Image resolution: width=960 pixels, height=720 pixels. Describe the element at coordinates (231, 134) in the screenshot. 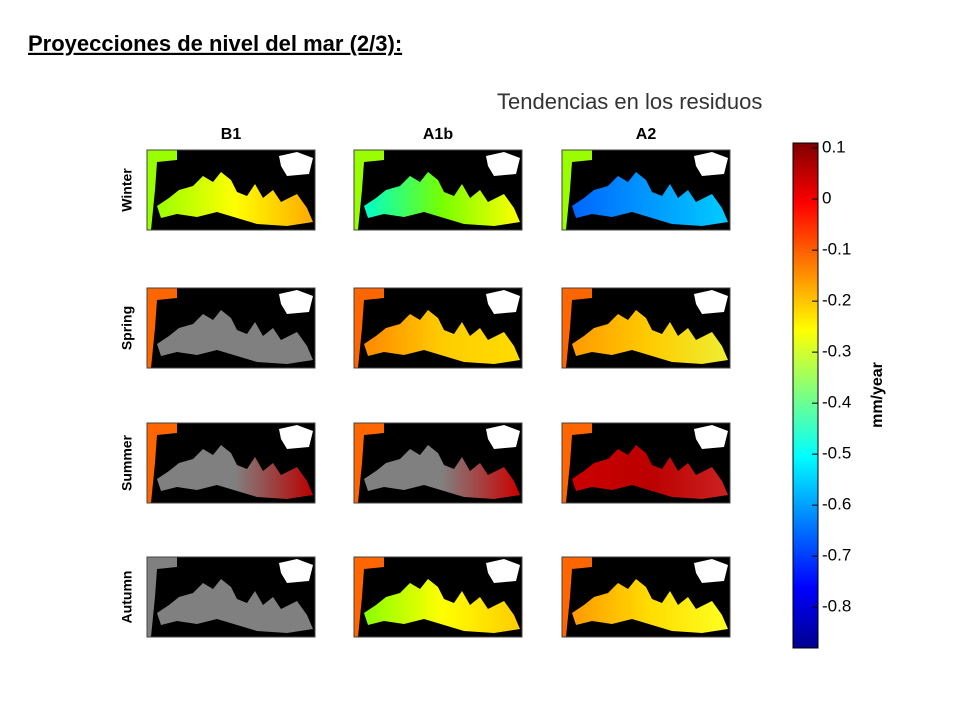

I see `column-label: B1` at that location.